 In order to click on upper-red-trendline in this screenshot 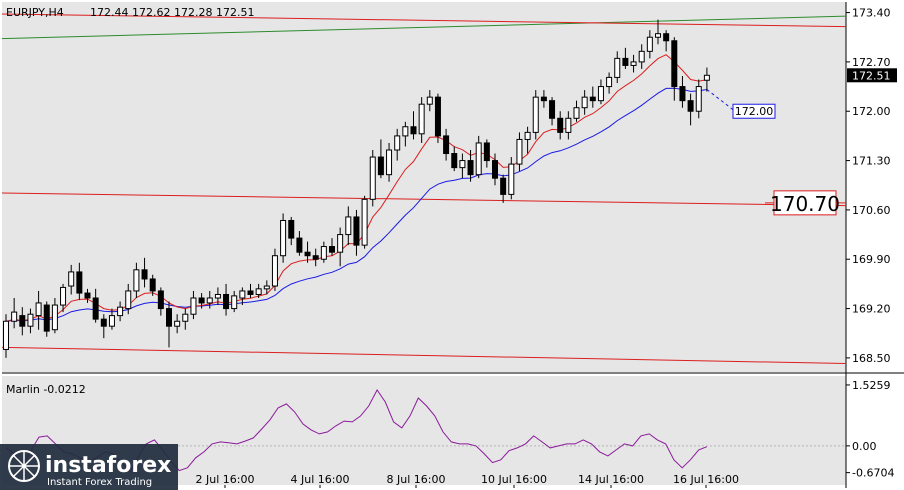, I will do `click(424, 20)`.